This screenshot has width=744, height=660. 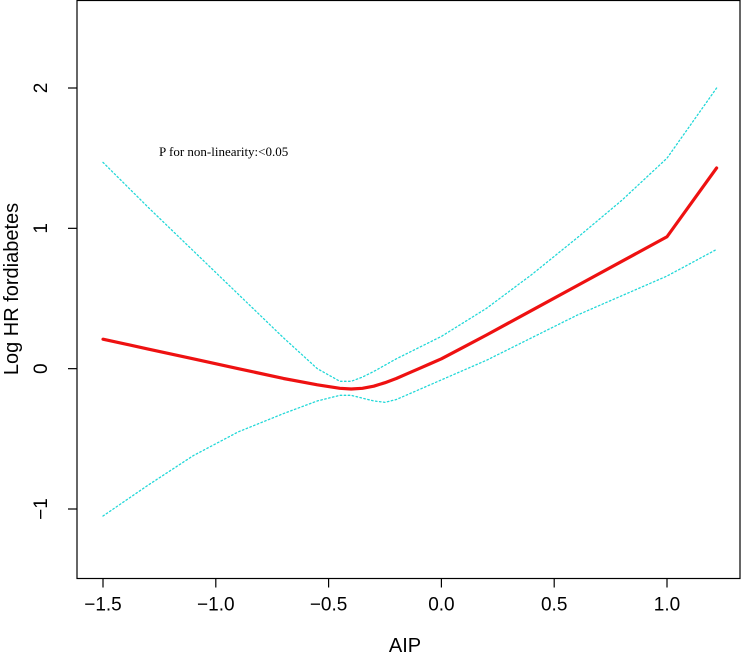 What do you see at coordinates (223, 151) in the screenshot?
I see `annotation-text: P for non-linearity:<0.05` at bounding box center [223, 151].